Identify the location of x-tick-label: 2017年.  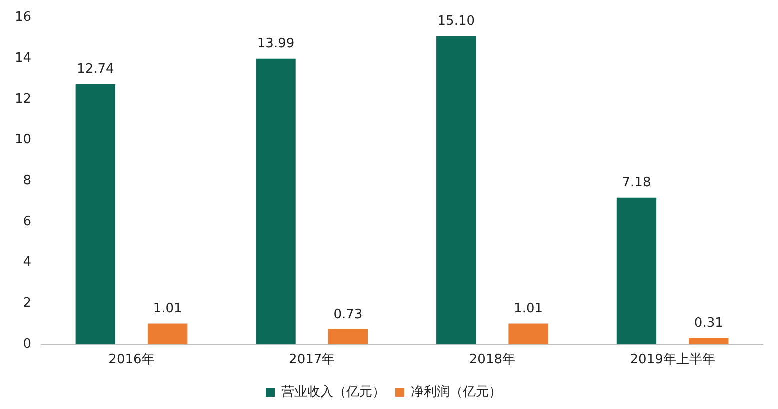
(312, 360).